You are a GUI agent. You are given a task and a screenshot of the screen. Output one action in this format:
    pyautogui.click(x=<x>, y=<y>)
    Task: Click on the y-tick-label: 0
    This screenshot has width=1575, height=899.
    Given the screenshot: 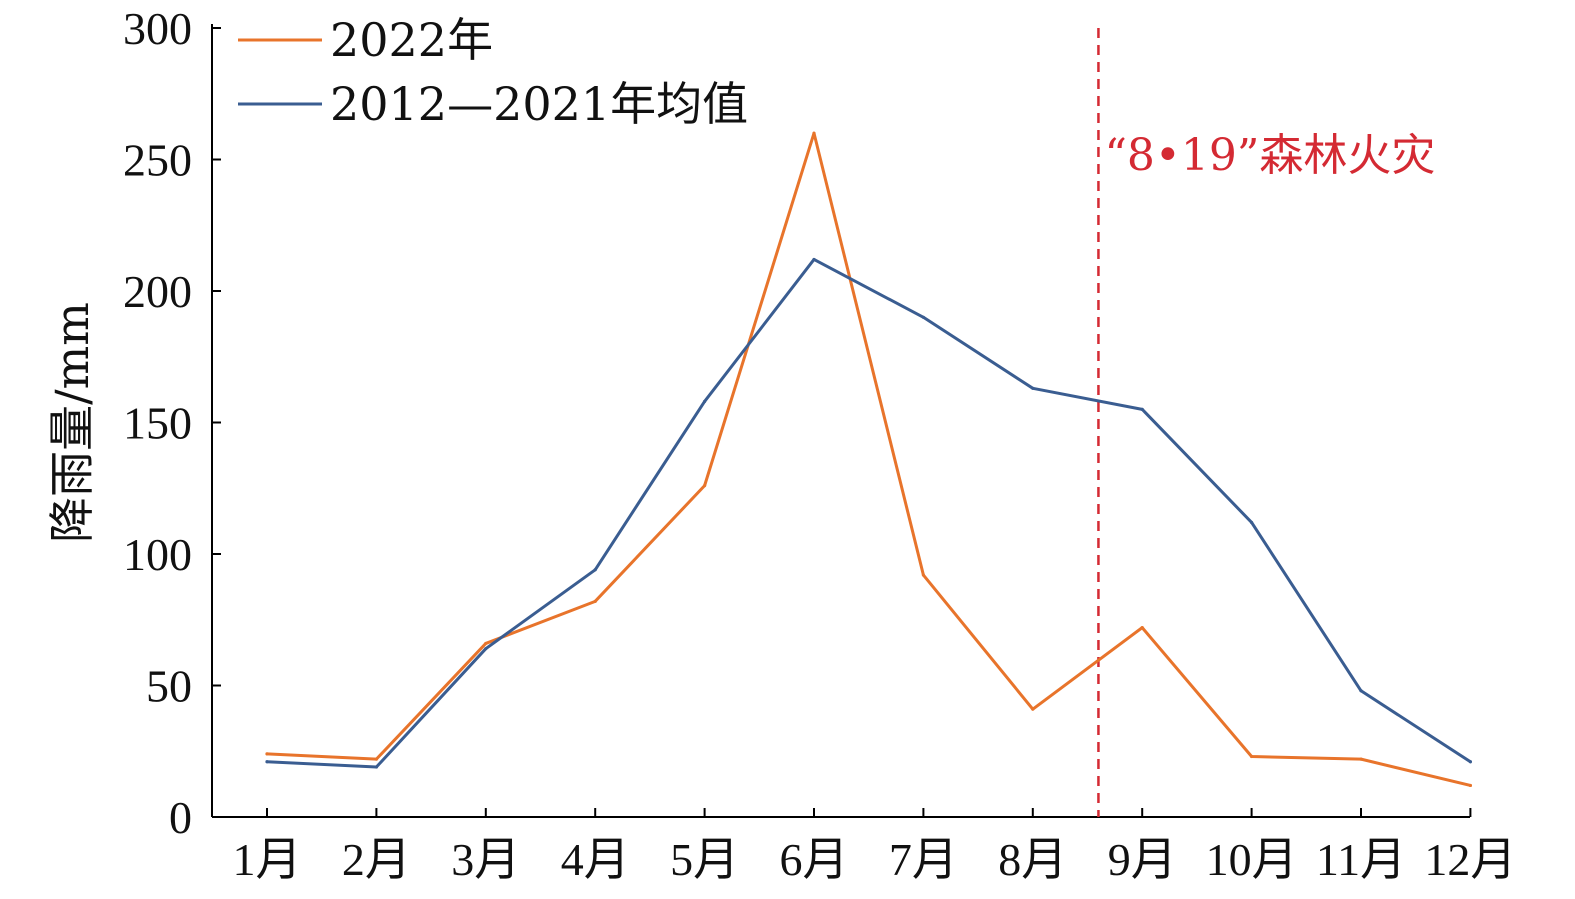 What is the action you would take?
    pyautogui.click(x=180, y=817)
    